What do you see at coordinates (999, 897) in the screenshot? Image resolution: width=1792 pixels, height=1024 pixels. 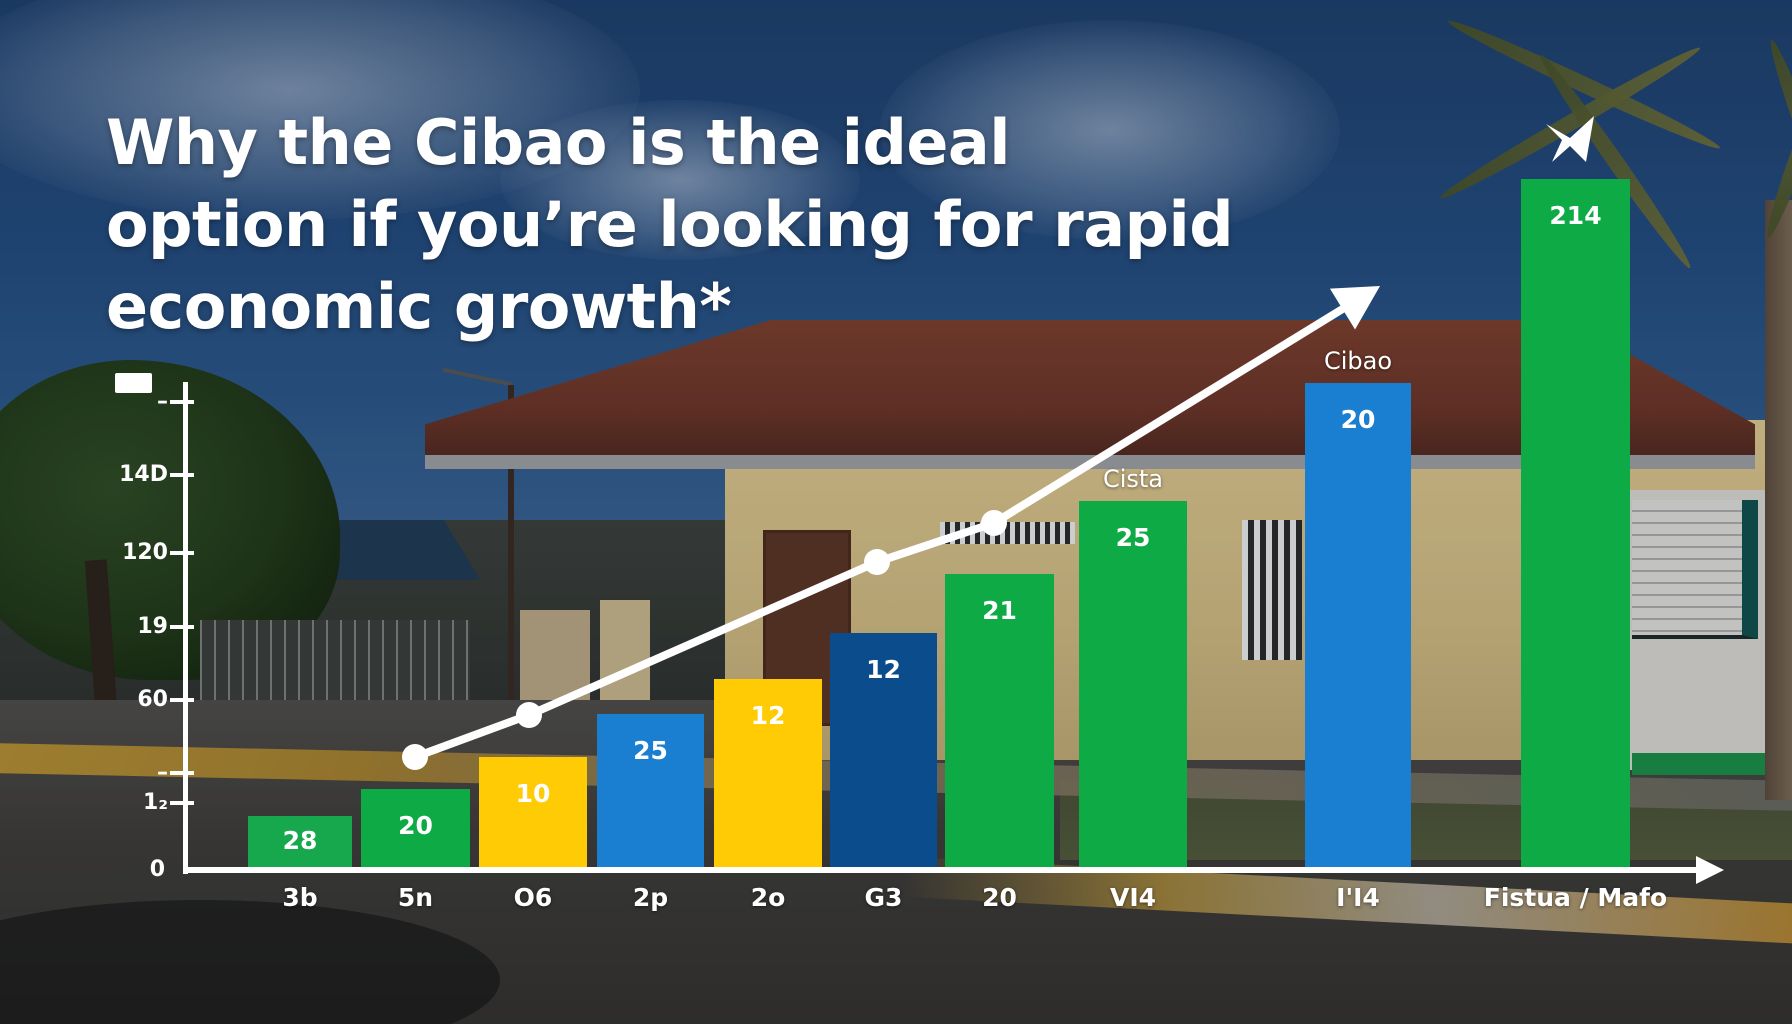 I see `x-tick-label: 20` at bounding box center [999, 897].